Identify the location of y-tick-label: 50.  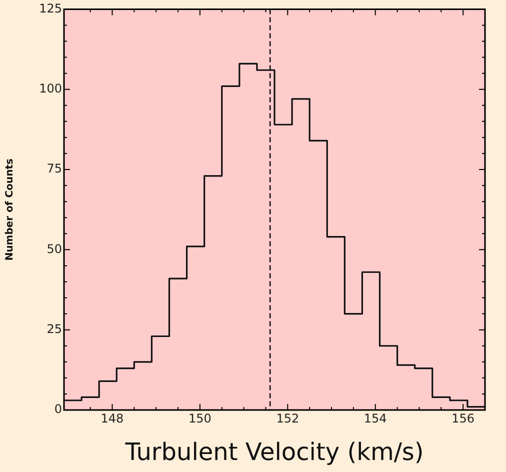
(54, 249).